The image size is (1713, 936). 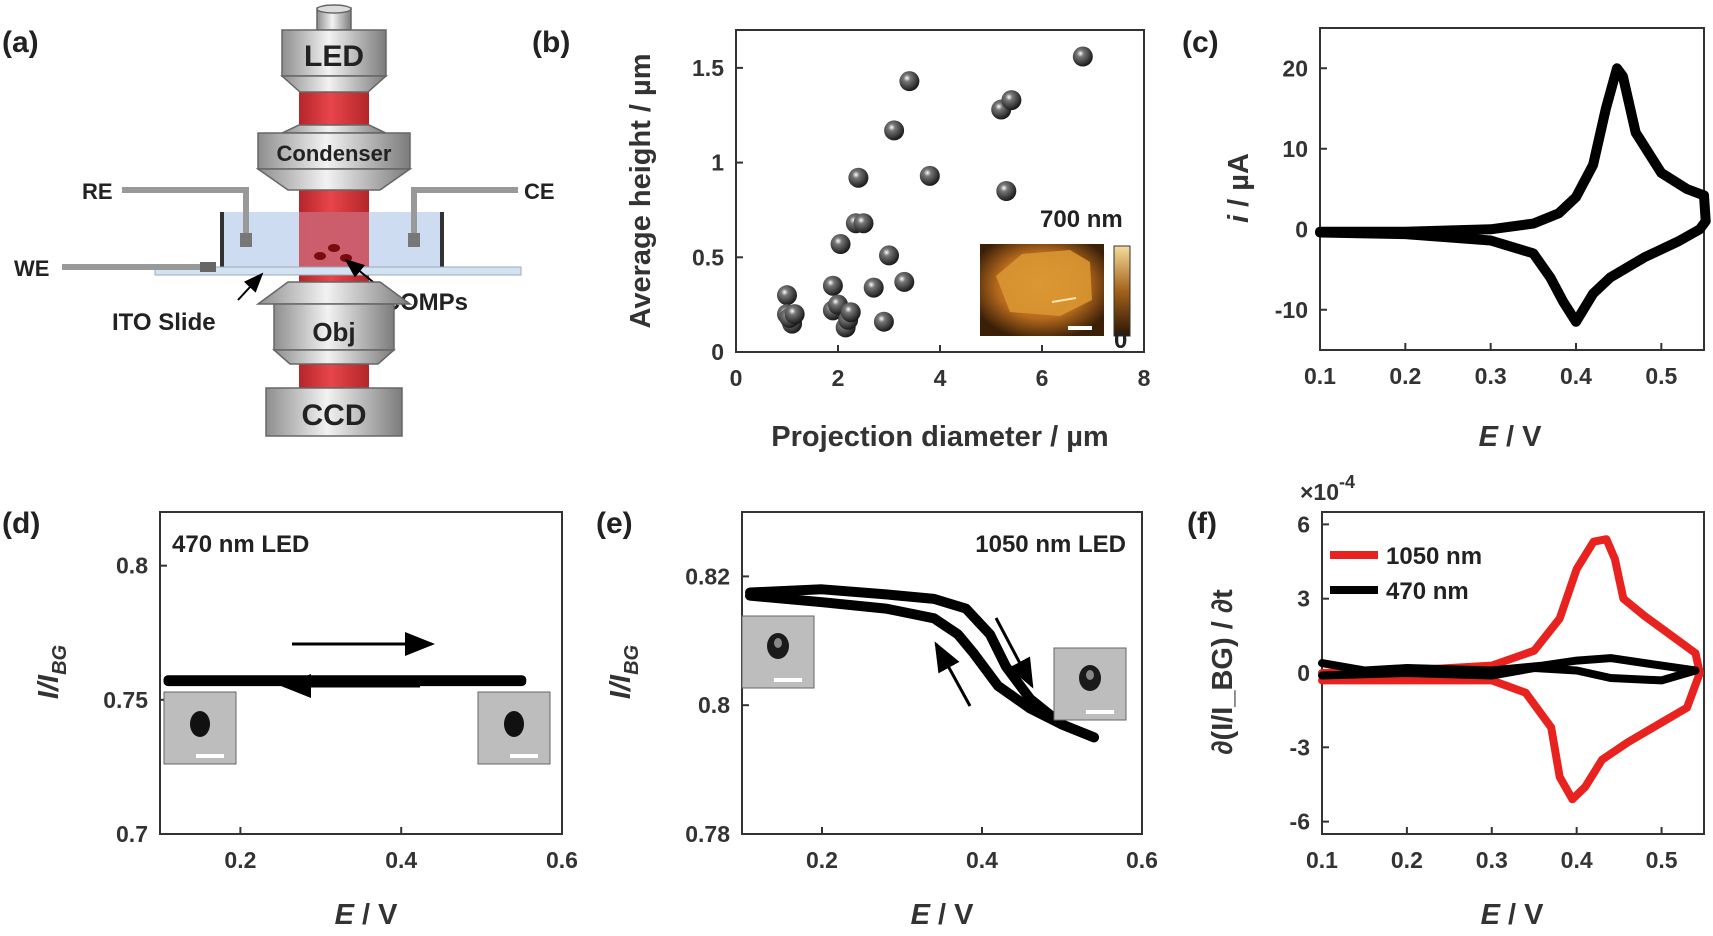 What do you see at coordinates (361, 673) in the screenshot?
I see `chart-d-frame` at bounding box center [361, 673].